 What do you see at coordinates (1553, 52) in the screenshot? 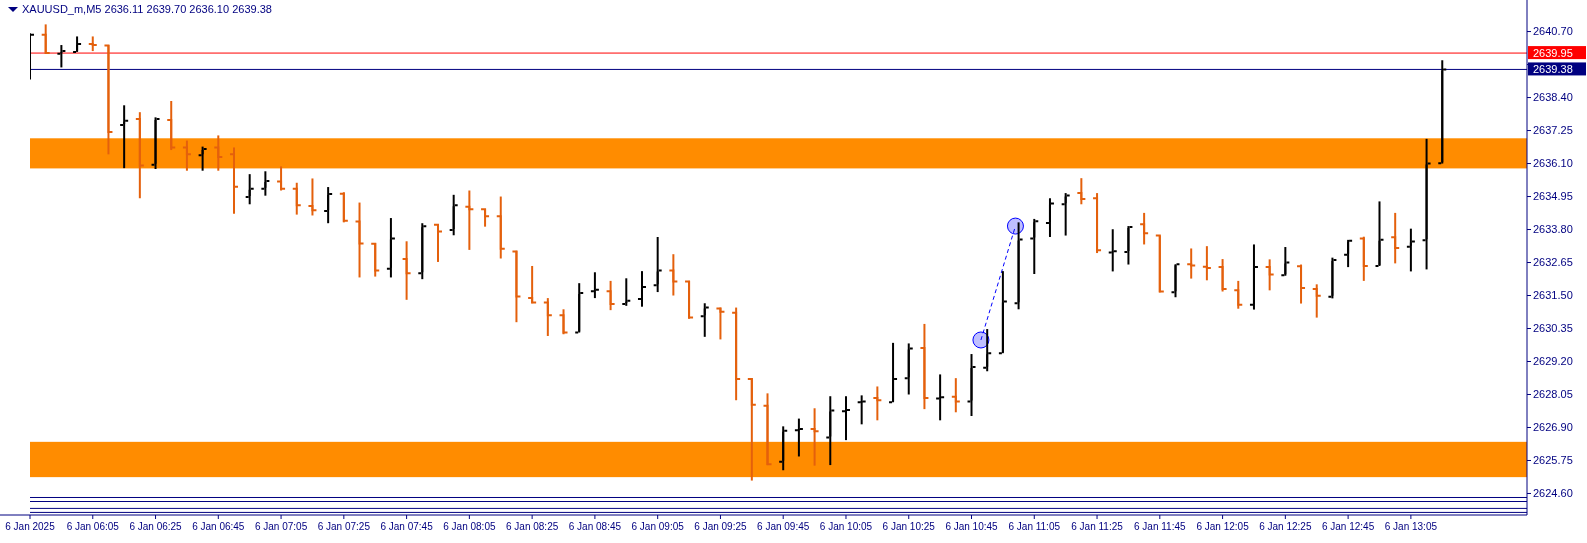
I see `ref-line-label: 2639.95` at bounding box center [1553, 52].